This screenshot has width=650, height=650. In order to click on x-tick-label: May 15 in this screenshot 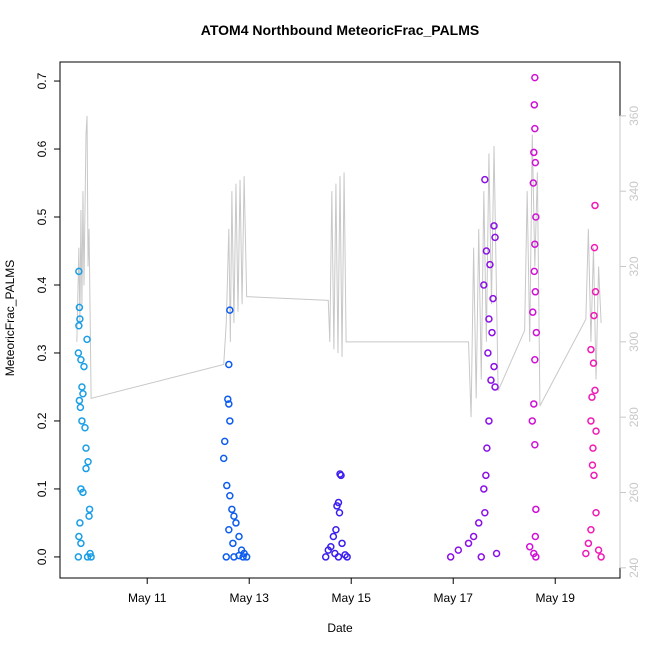, I will do `click(352, 598)`.